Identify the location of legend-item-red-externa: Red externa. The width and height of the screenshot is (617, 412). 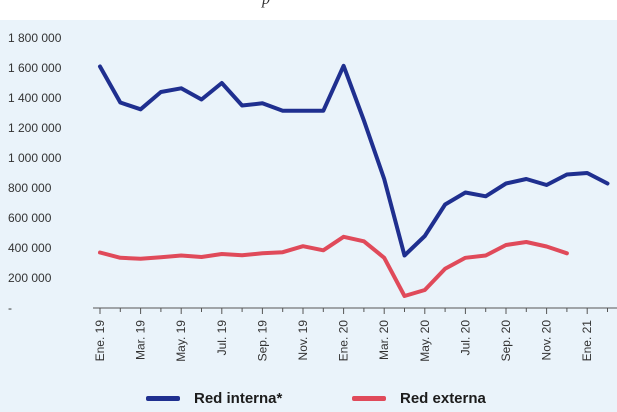
(419, 398).